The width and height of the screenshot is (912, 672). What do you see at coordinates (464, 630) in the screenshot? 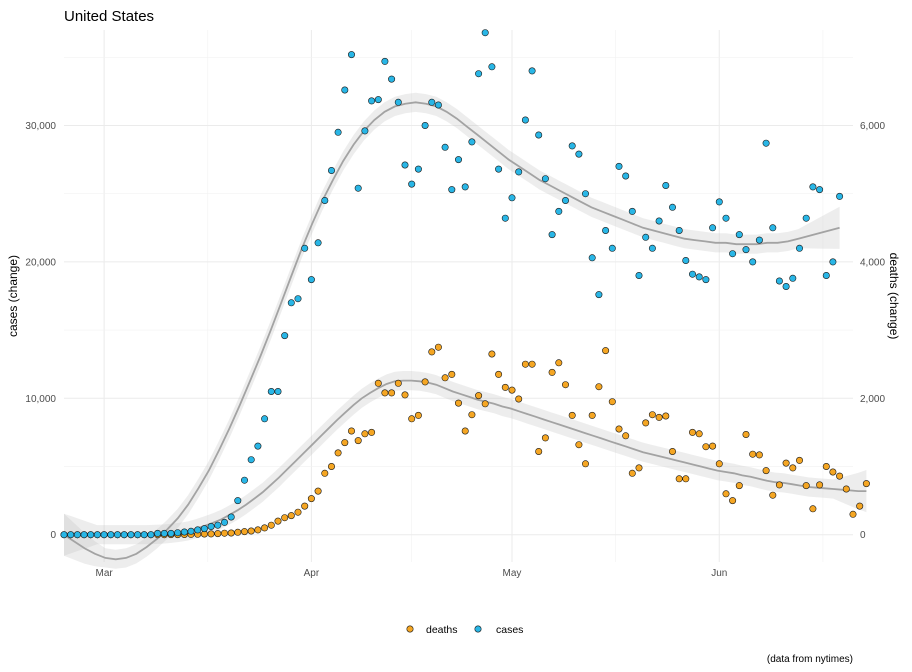
I see `legend: deaths cases` at bounding box center [464, 630].